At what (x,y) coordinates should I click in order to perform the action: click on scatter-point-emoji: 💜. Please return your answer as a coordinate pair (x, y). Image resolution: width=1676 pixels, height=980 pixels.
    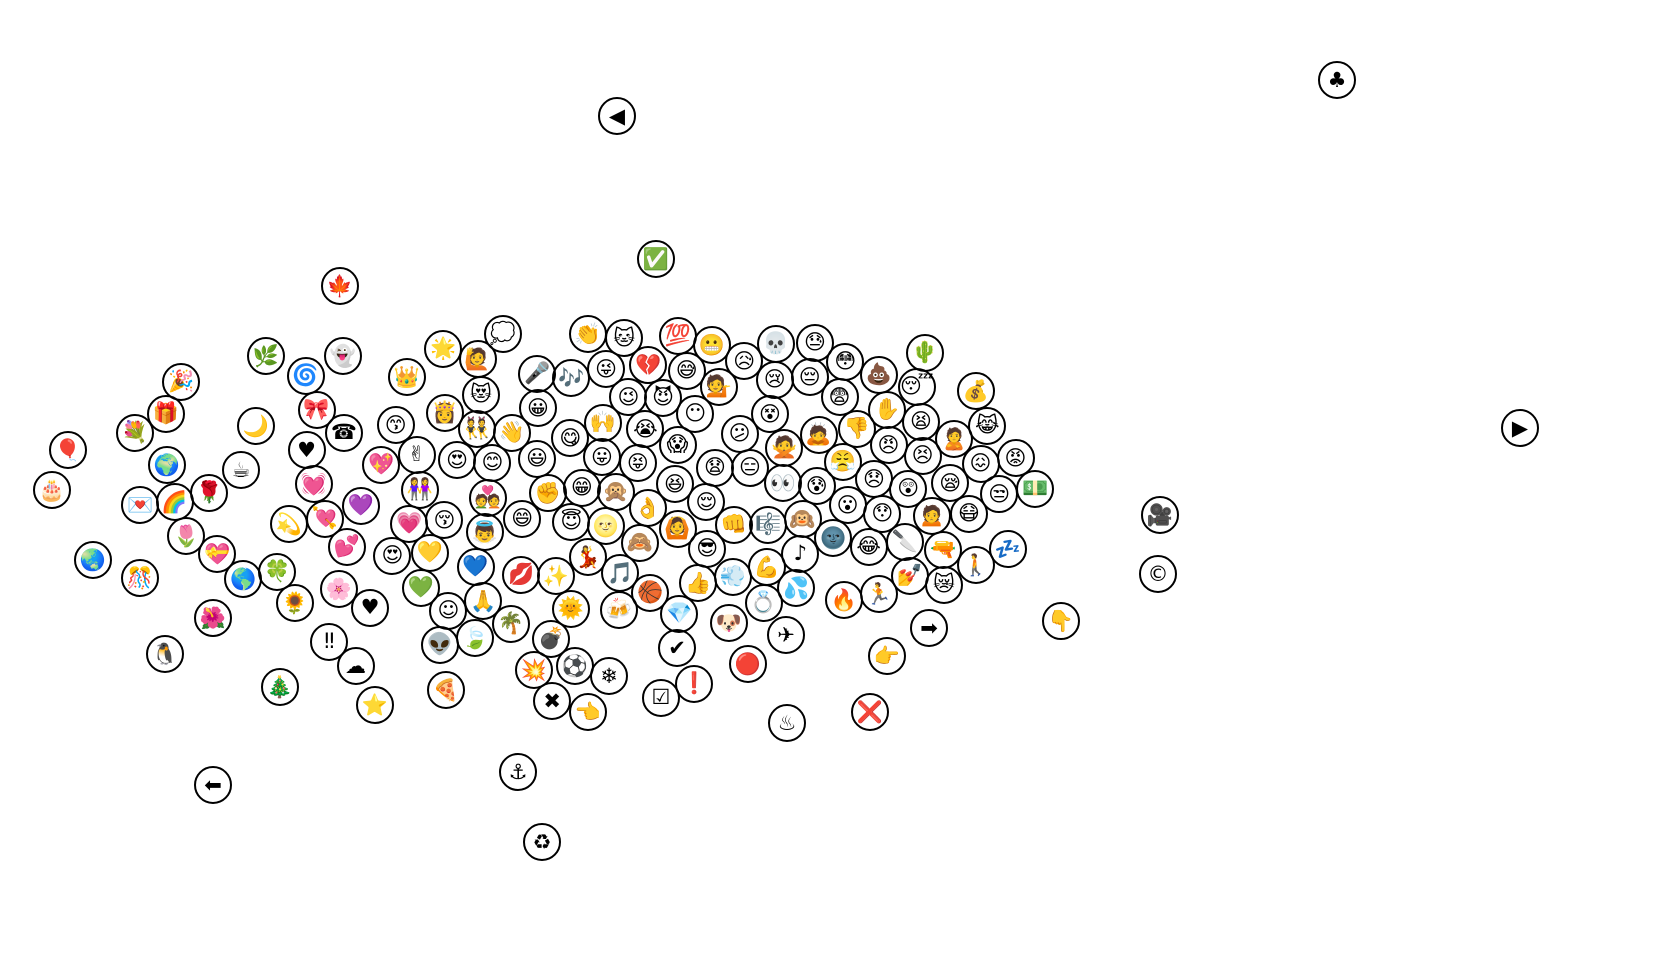
    Looking at the image, I should click on (360, 505).